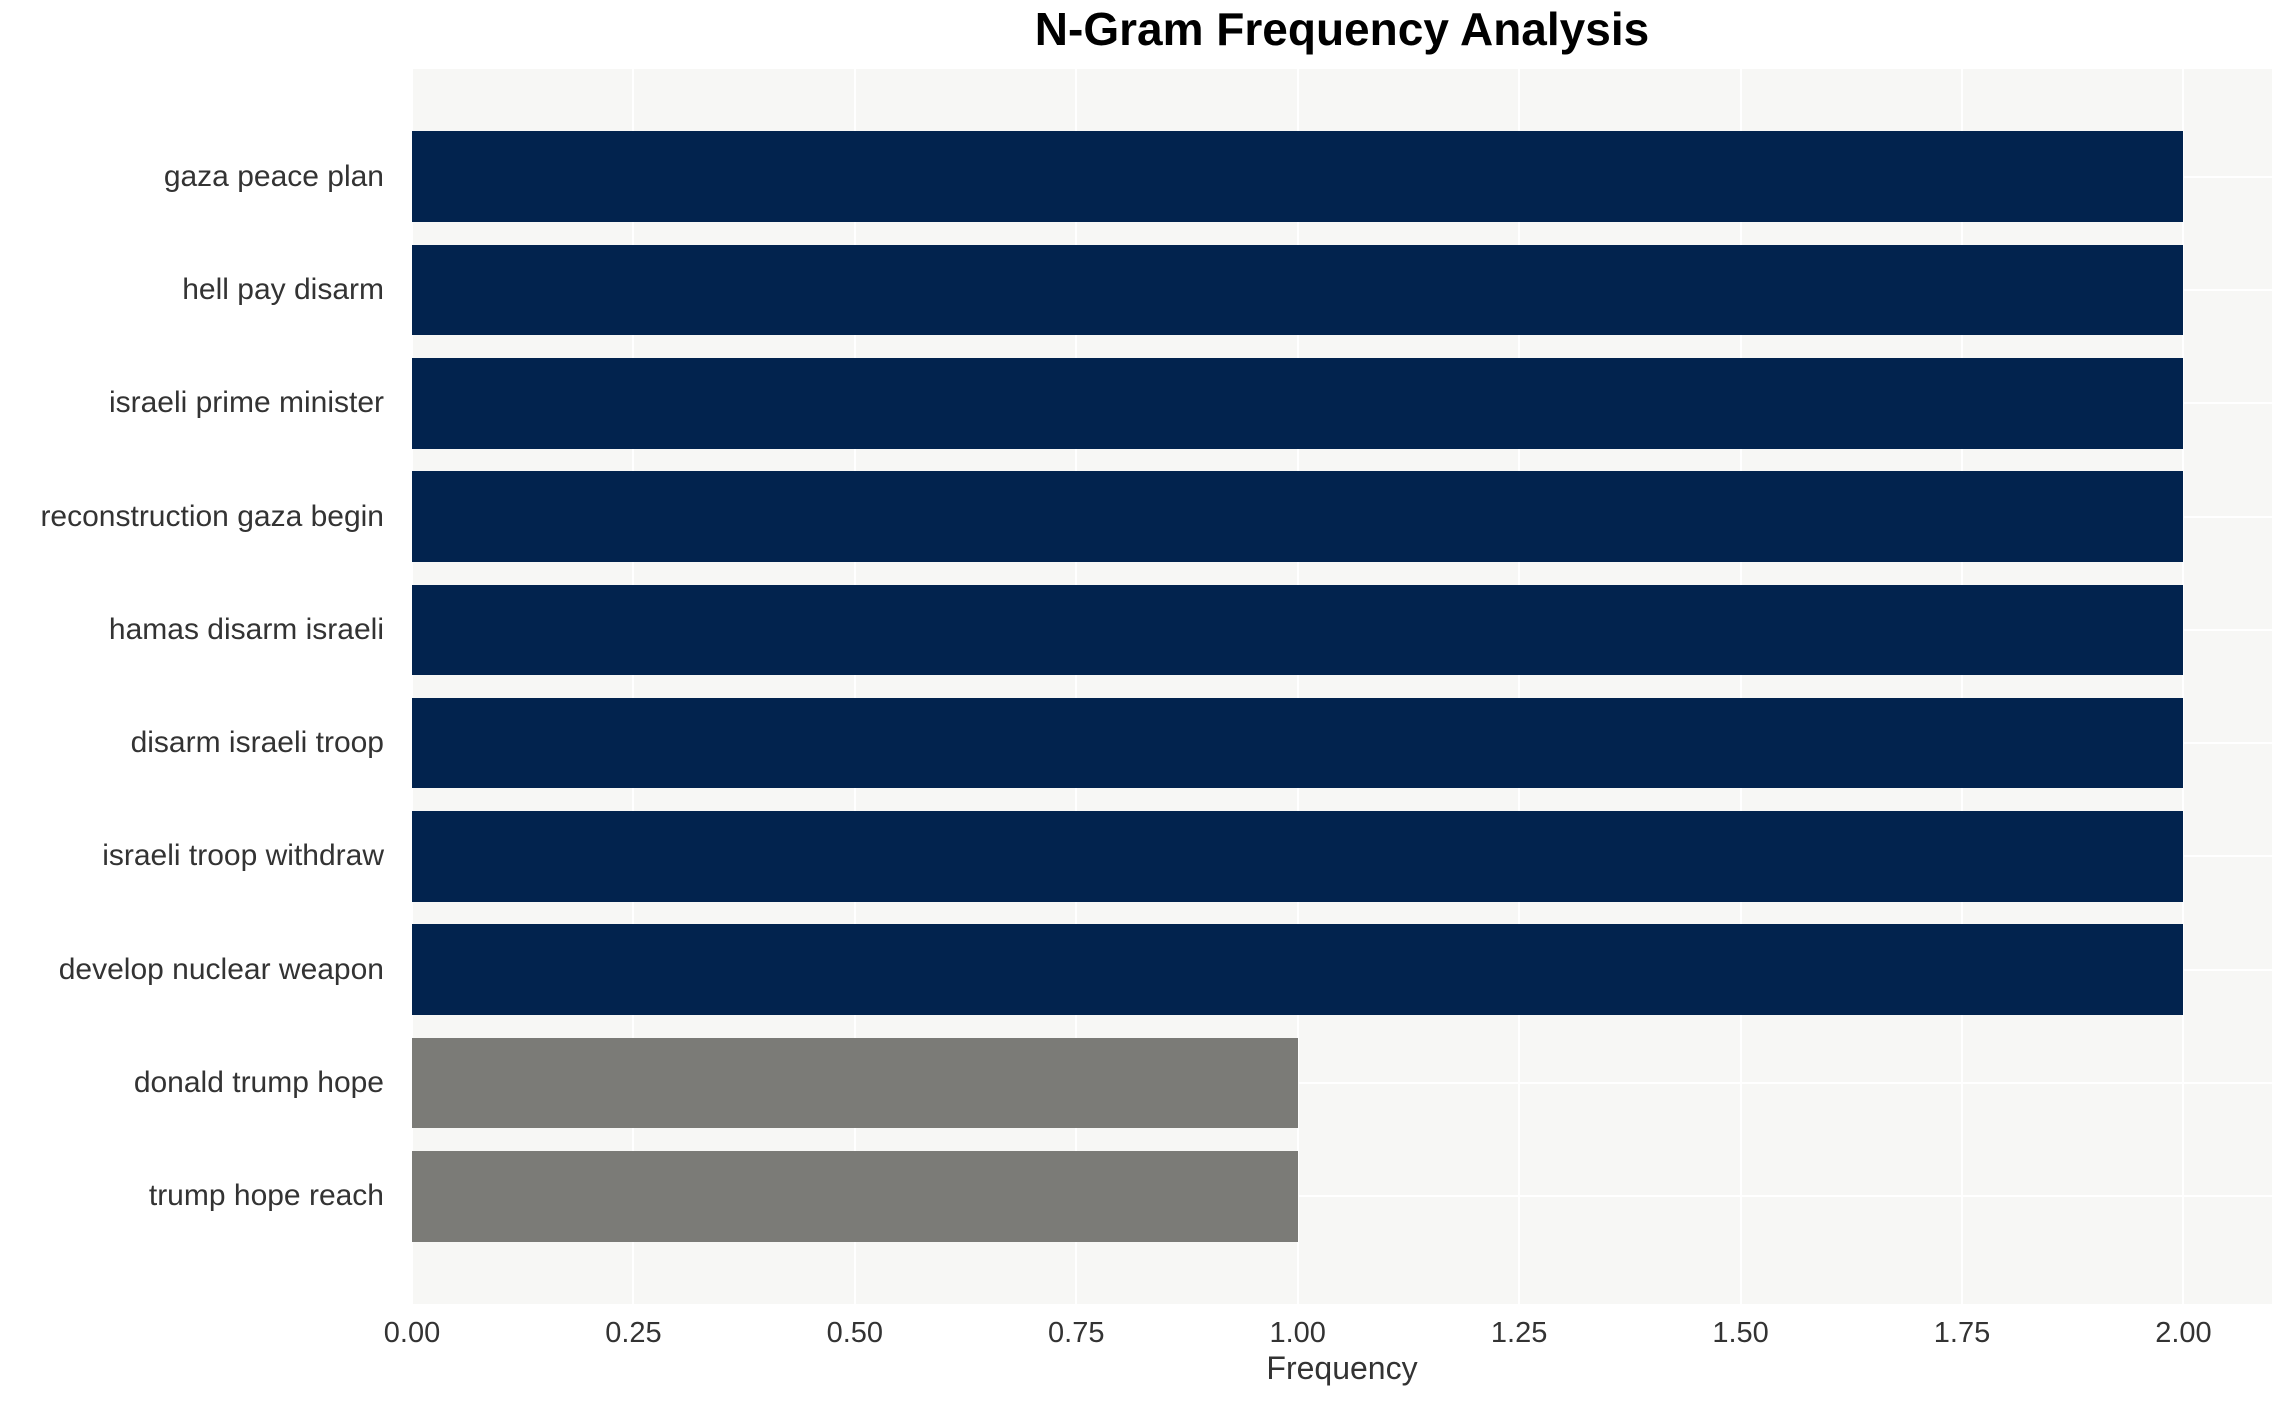 The height and width of the screenshot is (1402, 2291). Describe the element at coordinates (266, 1196) in the screenshot. I see `y-tick-label: trump hope reach` at that location.